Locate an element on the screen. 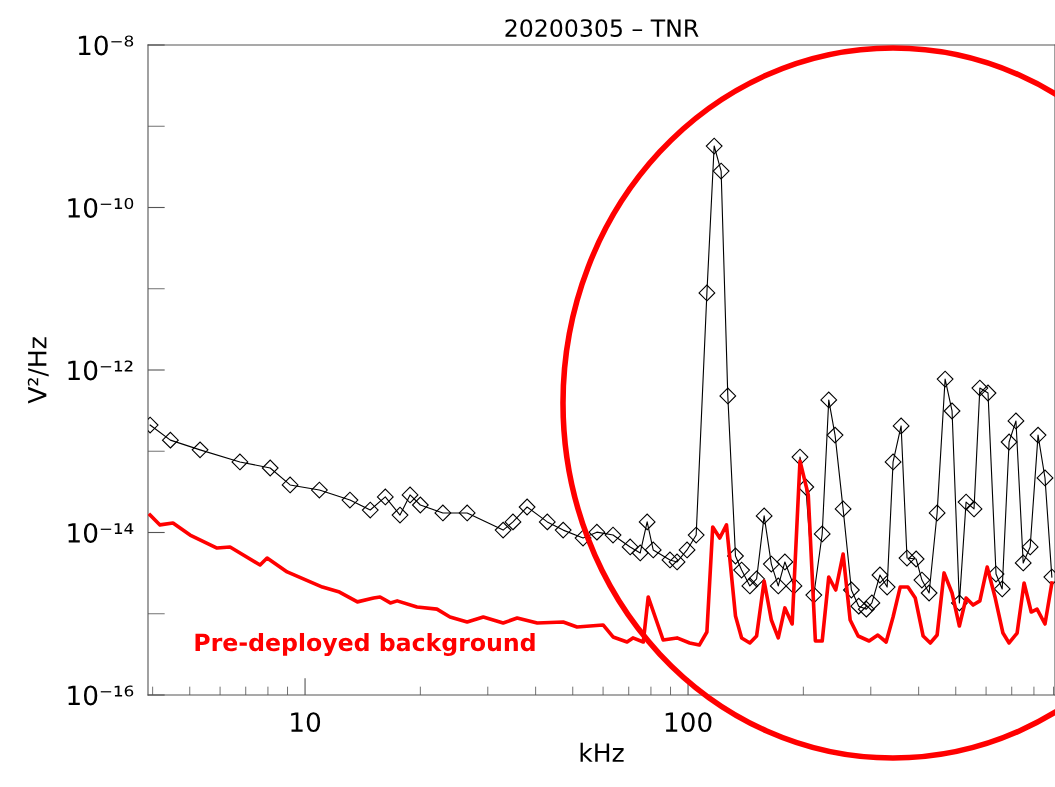 This screenshot has height=787, width=1055. y-tick-label: 10⁻¹⁰ is located at coordinates (101, 207).